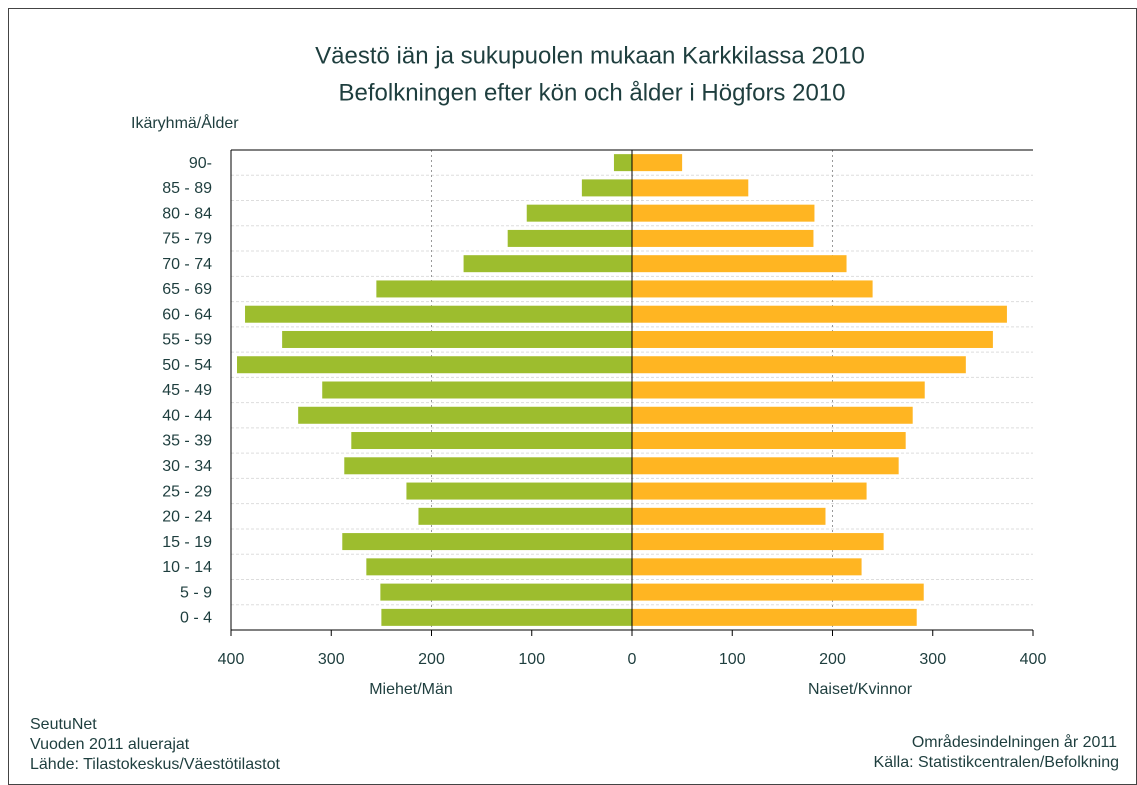 Image resolution: width=1137 pixels, height=785 pixels. Describe the element at coordinates (187, 567) in the screenshot. I see `y-tick-label: 10 - 14` at that location.